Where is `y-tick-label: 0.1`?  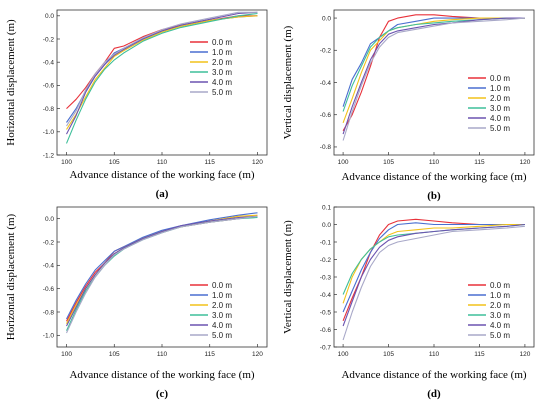
y-tick-label: 0.1 is located at coordinates (326, 207).